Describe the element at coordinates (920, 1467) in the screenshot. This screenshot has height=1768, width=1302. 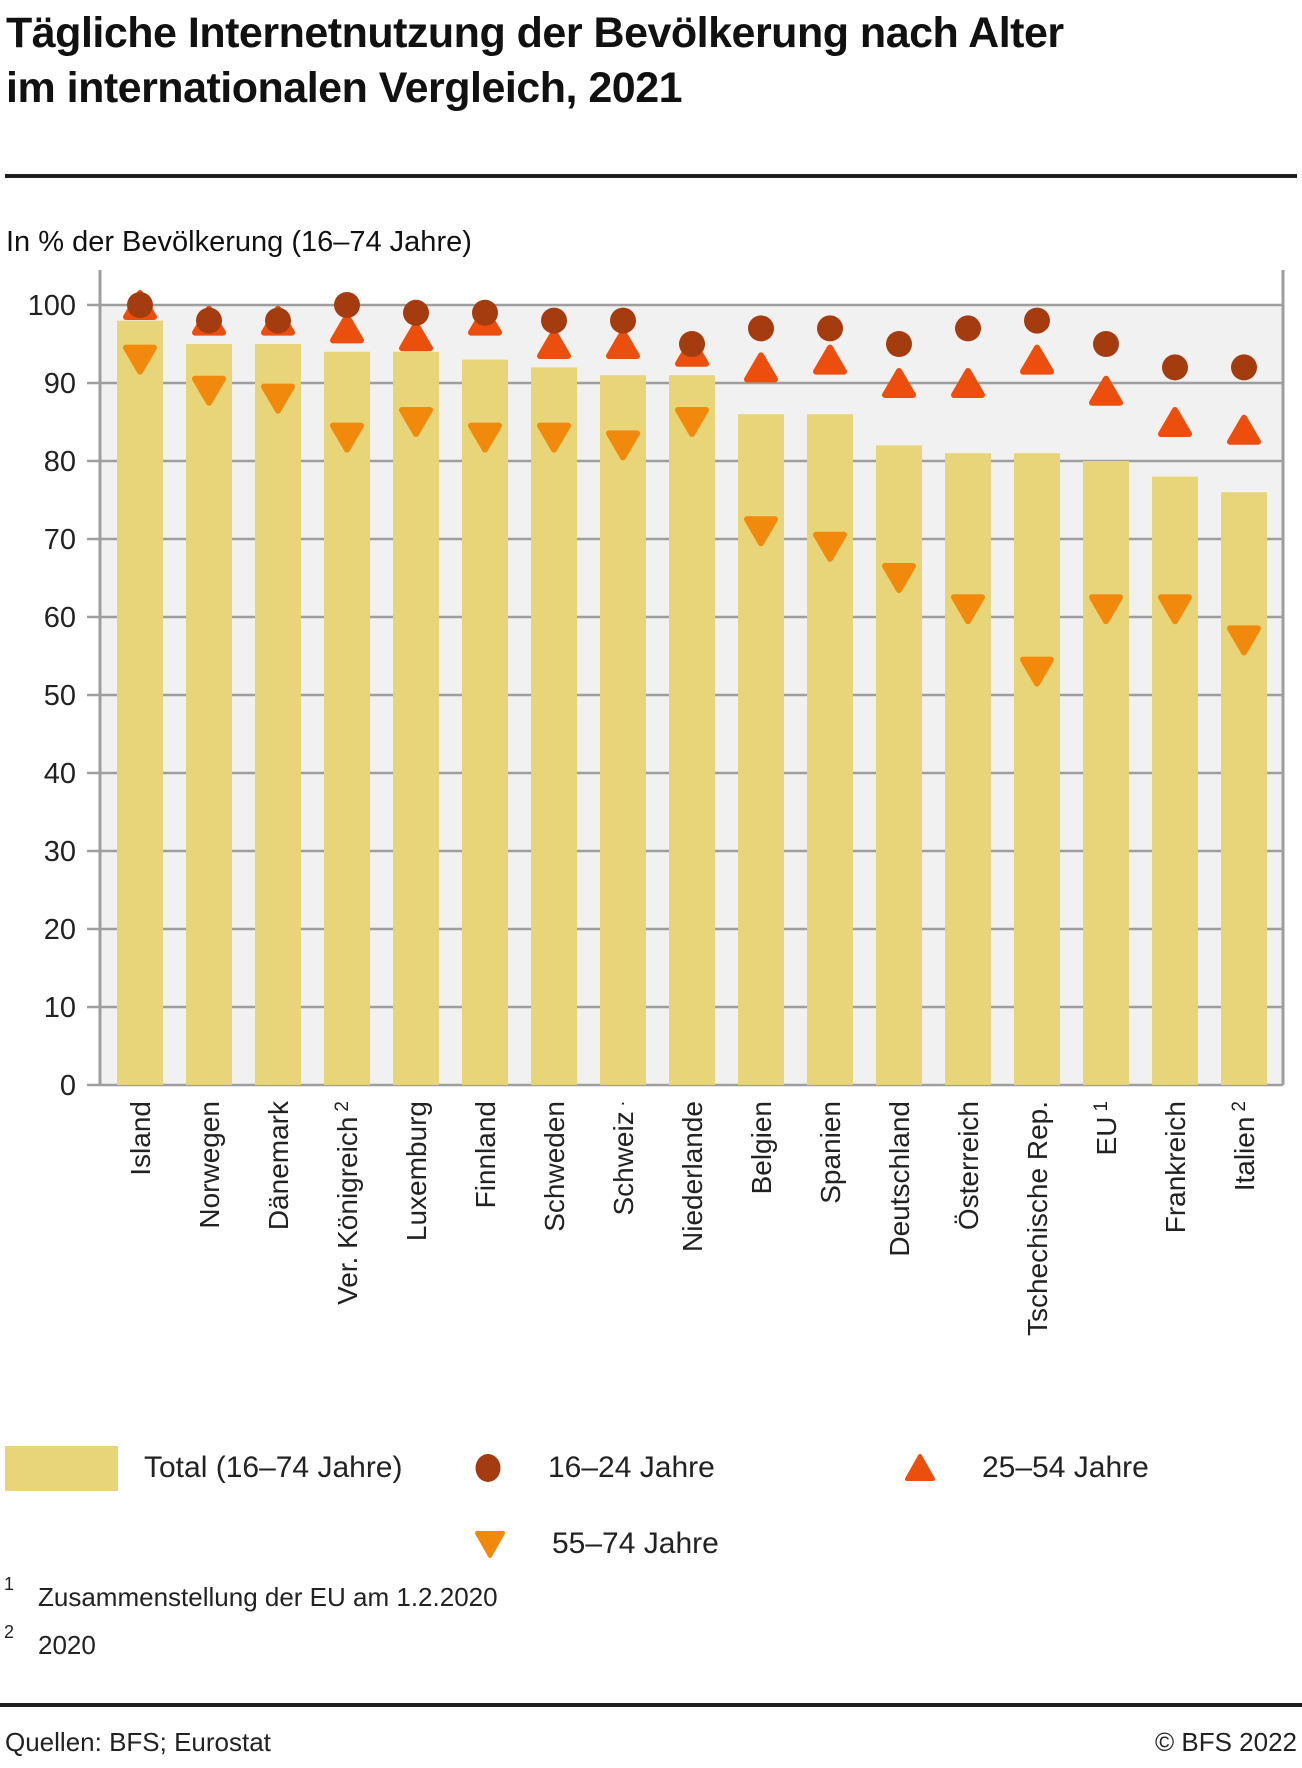
I see `triangle-up-marker-icon` at that location.